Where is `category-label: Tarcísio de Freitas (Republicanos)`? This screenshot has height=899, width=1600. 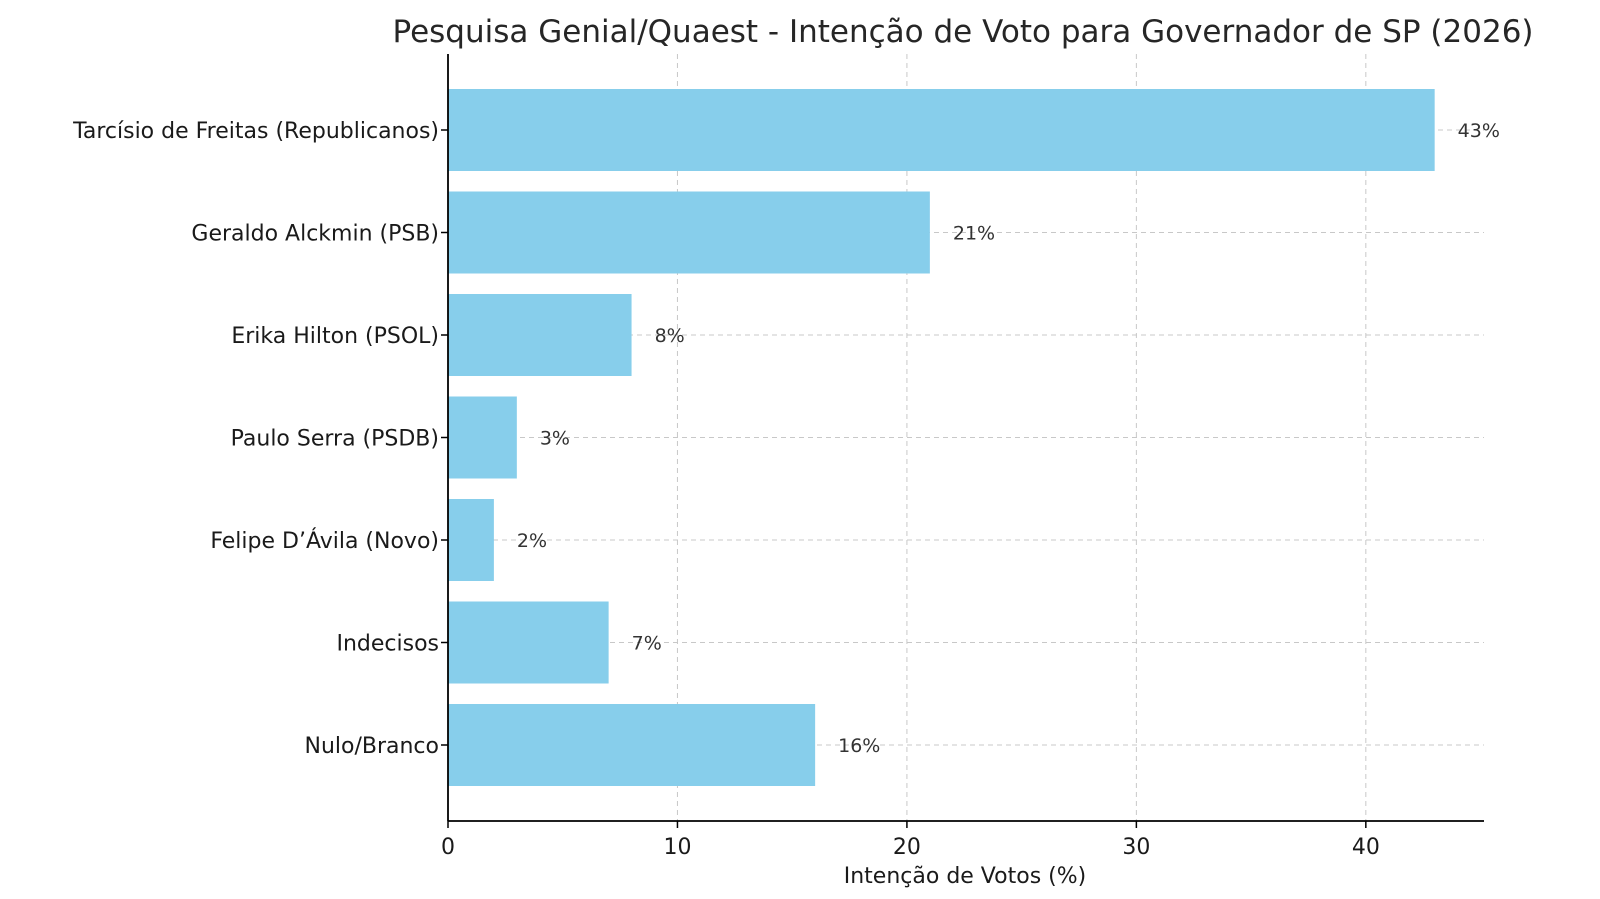 category-label: Tarcísio de Freitas (Republicanos) is located at coordinates (255, 131).